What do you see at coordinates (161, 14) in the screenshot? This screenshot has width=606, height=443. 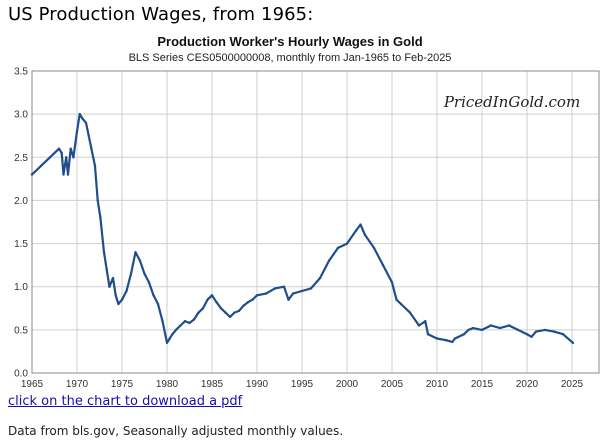 I see `page-heading: US Production Wages, from 1965:` at bounding box center [161, 14].